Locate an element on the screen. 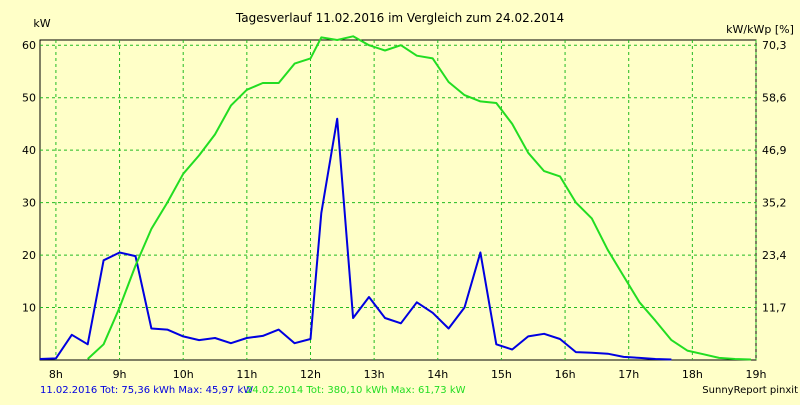  y-axis-right-label: kW/kWp [%] is located at coordinates (760, 29).